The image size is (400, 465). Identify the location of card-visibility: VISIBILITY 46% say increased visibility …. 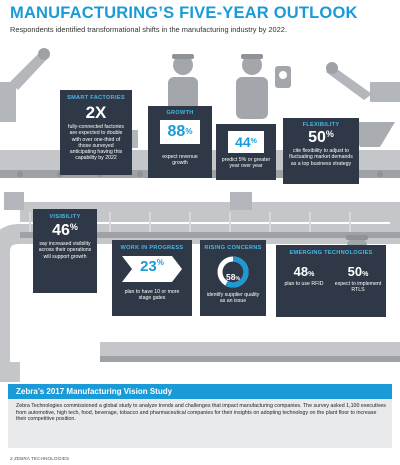
(65, 251).